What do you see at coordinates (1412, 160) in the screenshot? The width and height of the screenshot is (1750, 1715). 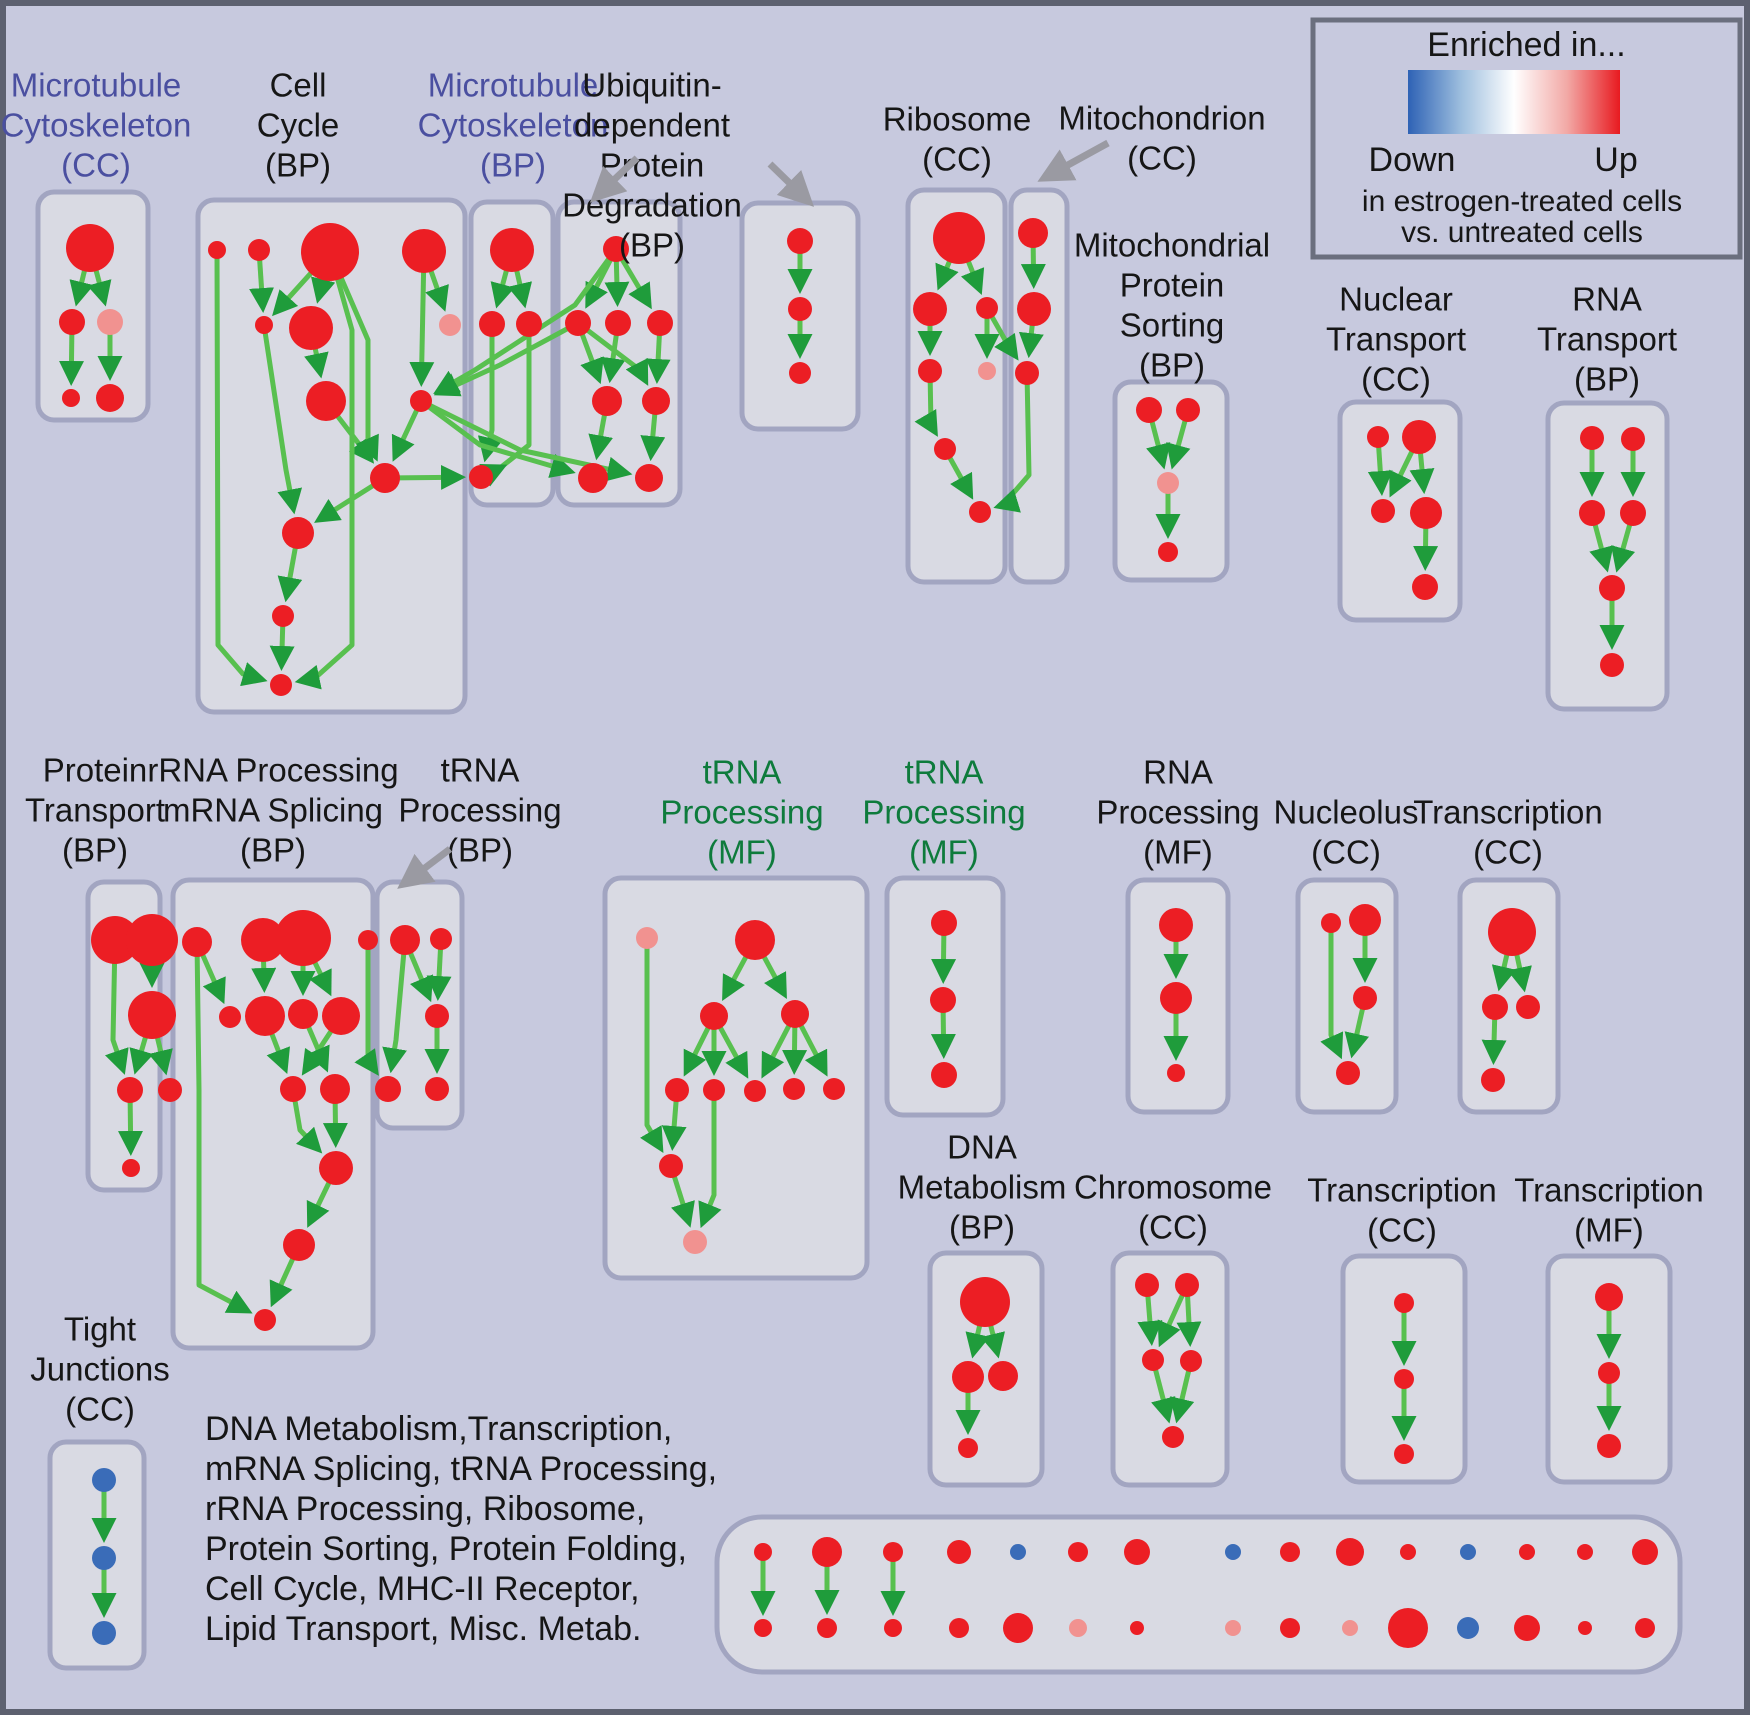 I see `legend-down-label: Down` at bounding box center [1412, 160].